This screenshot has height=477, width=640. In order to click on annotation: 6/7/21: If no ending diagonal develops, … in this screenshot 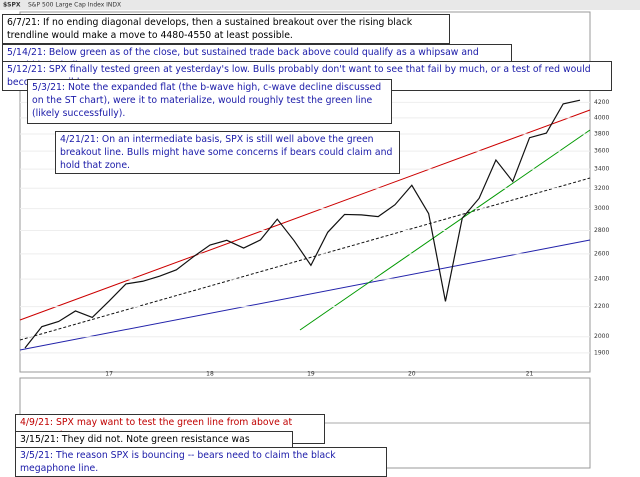, I will do `click(226, 29)`.